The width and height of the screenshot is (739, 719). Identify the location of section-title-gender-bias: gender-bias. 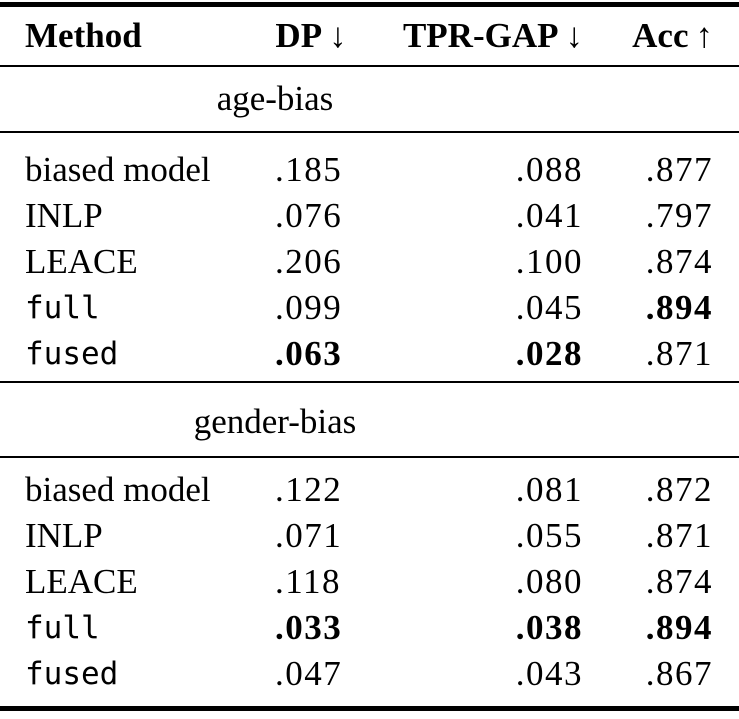
(275, 421).